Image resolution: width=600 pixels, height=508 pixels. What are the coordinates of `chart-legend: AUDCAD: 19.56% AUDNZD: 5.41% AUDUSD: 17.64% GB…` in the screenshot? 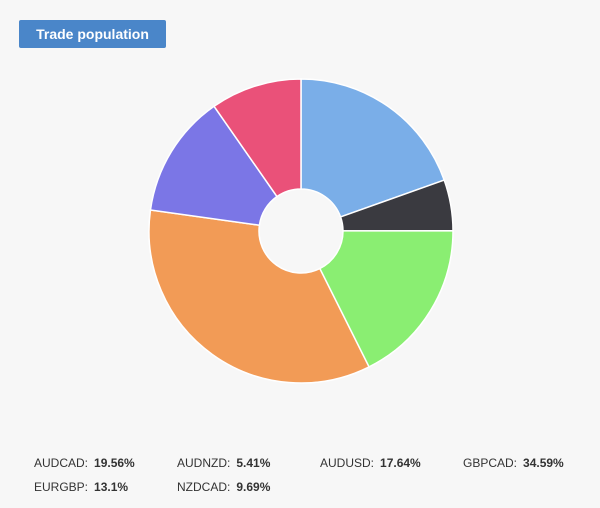 It's located at (317, 475).